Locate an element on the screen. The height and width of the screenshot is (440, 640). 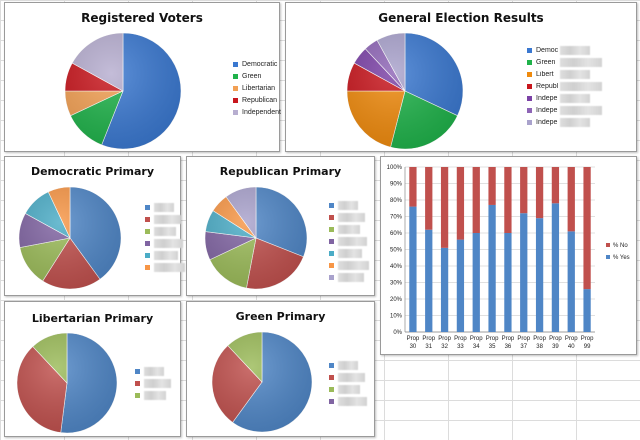
x-tick-label: 33 is located at coordinates (460, 347).